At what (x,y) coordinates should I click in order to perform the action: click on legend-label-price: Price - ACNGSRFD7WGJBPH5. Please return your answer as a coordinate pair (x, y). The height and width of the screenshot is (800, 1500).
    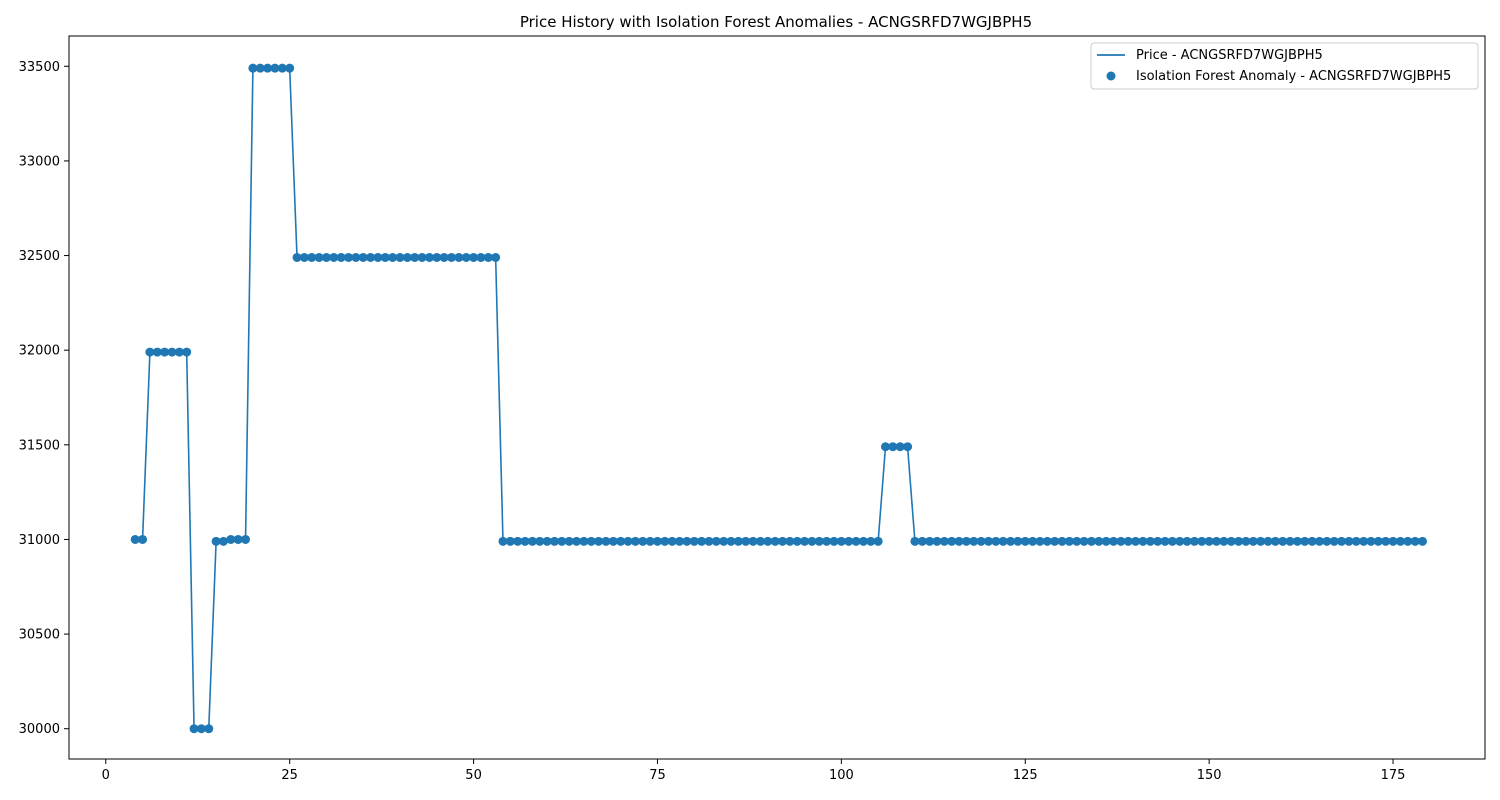
    Looking at the image, I should click on (1229, 55).